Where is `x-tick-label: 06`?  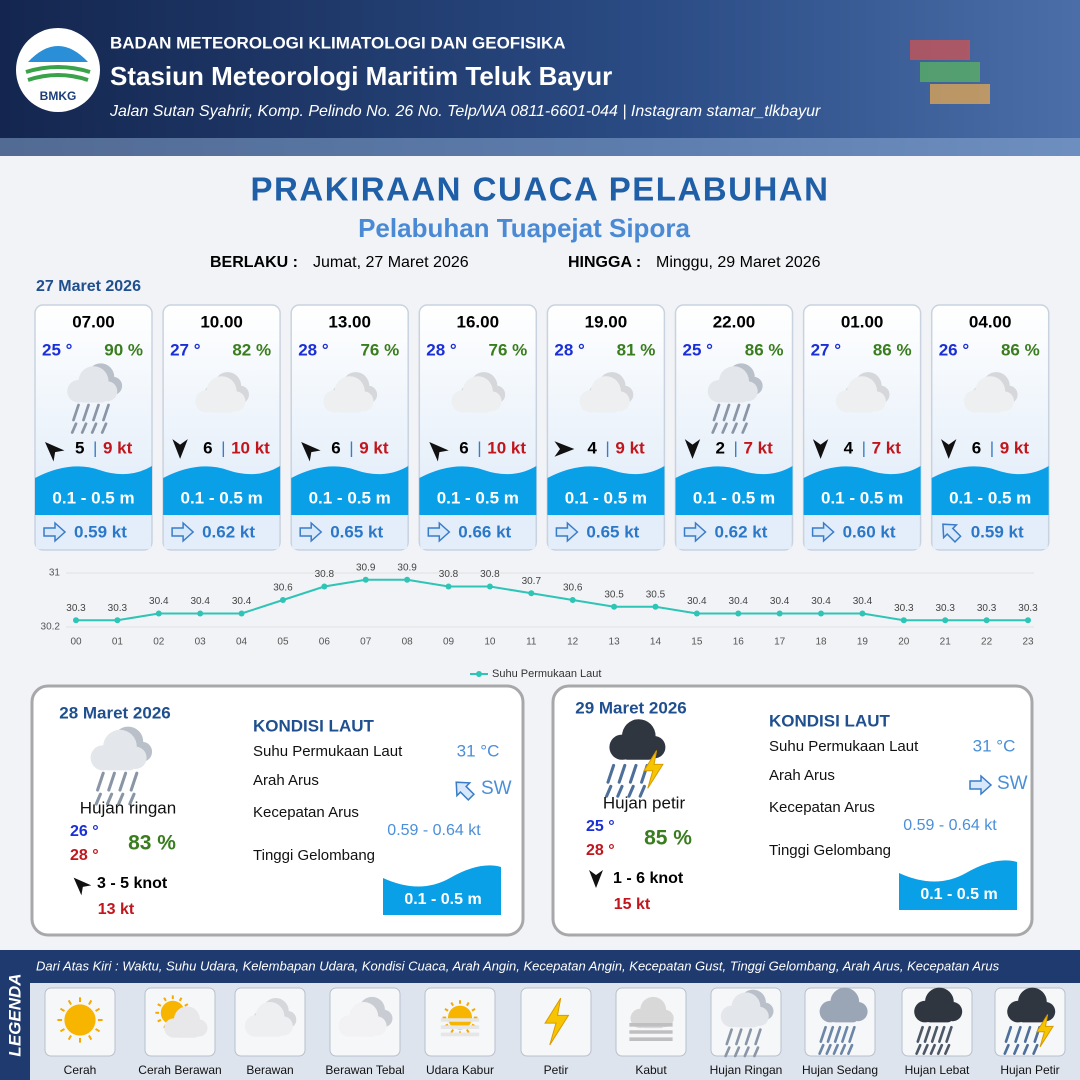
x-tick-label: 06 is located at coordinates (325, 642).